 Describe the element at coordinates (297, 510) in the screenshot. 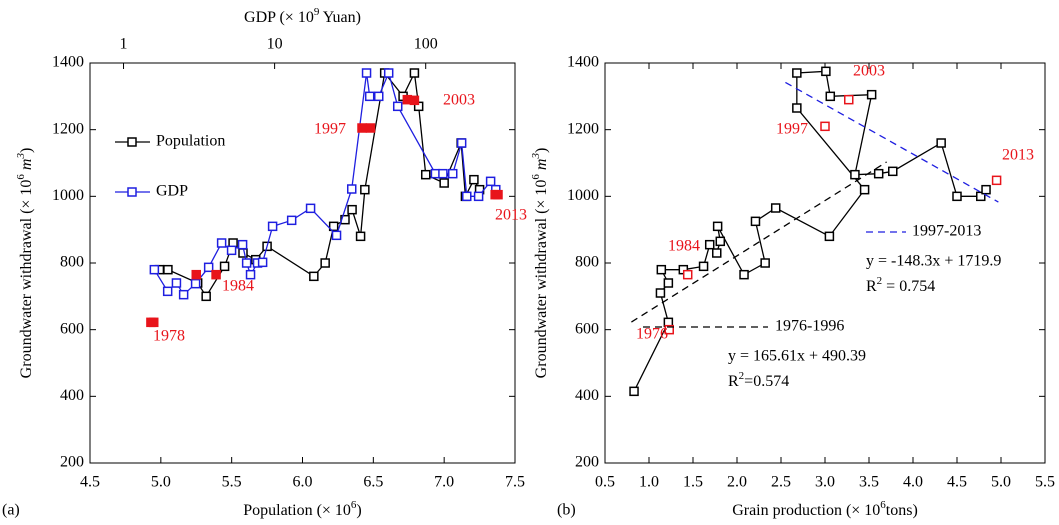

I see `x-axis-label-part: Population (× 10` at that location.